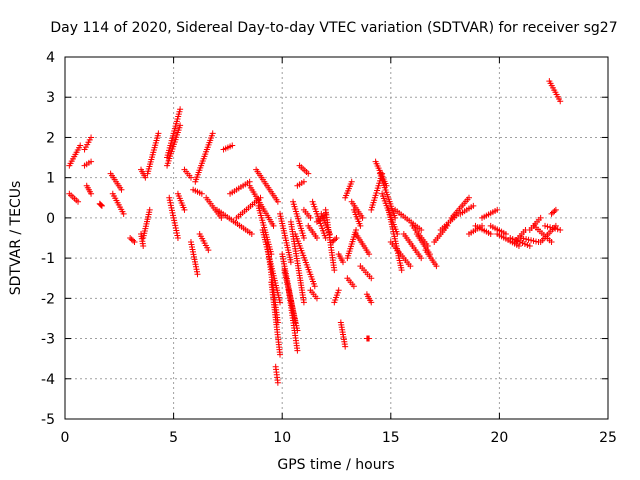 The height and width of the screenshot is (480, 640). I want to click on x-tick-label: 20, so click(499, 438).